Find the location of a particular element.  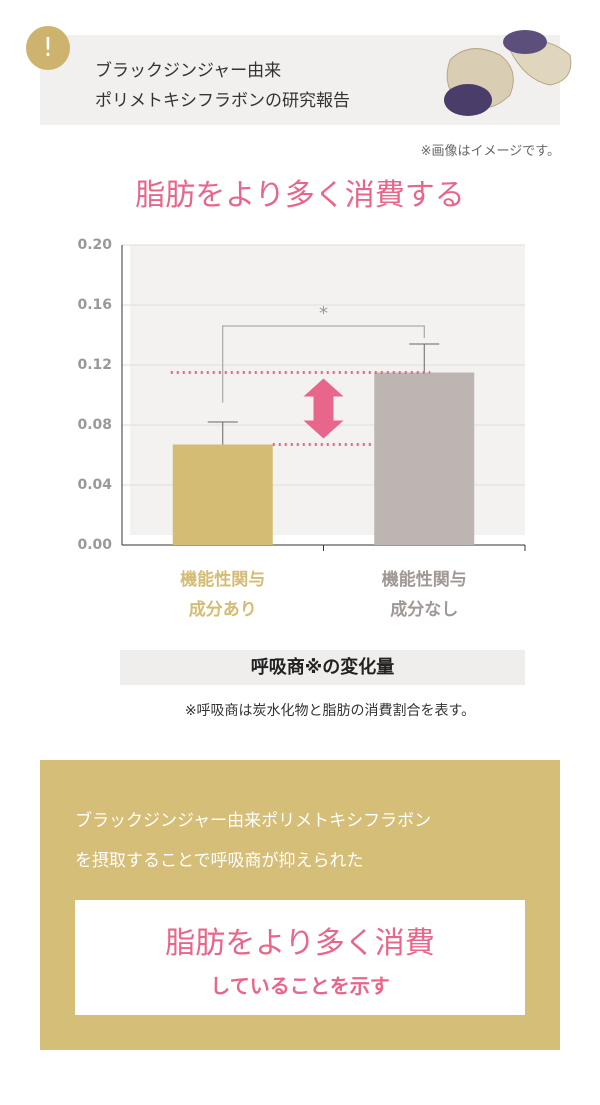

difference-arrow is located at coordinates (323, 408).